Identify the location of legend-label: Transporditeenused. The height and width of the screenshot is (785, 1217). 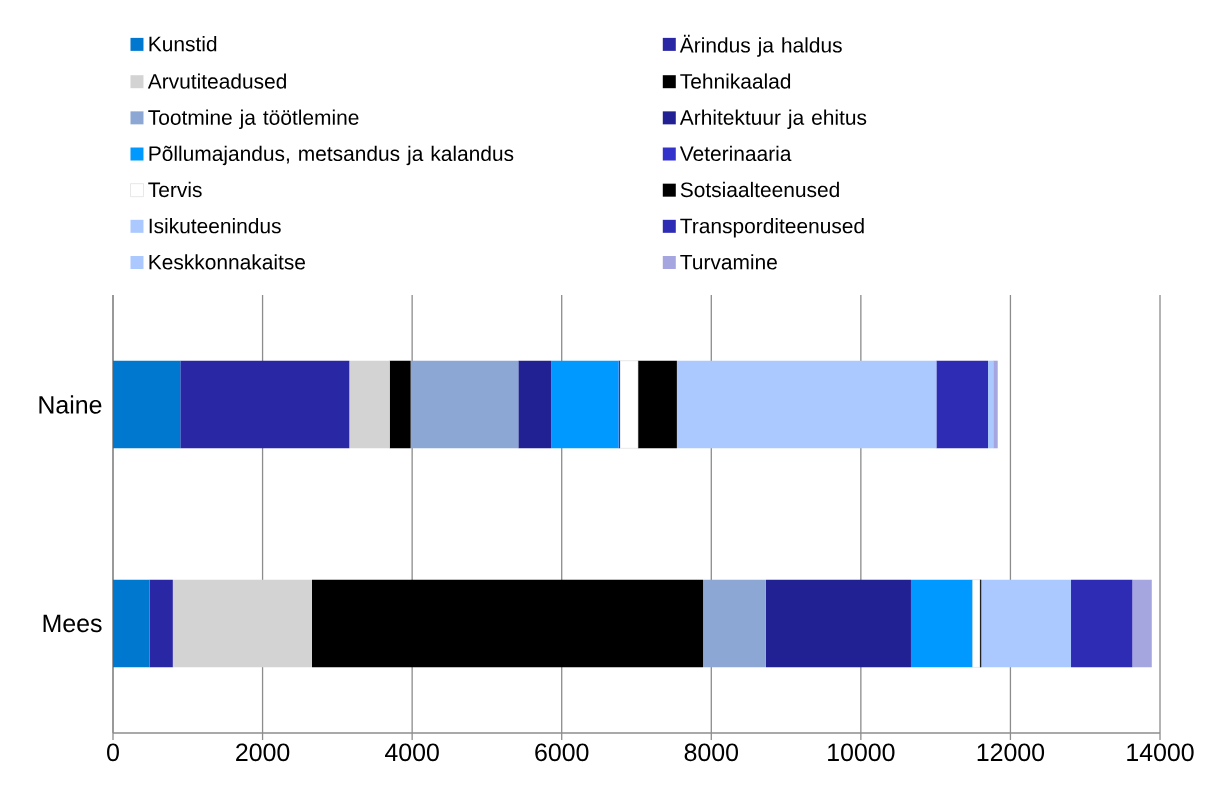
(772, 228).